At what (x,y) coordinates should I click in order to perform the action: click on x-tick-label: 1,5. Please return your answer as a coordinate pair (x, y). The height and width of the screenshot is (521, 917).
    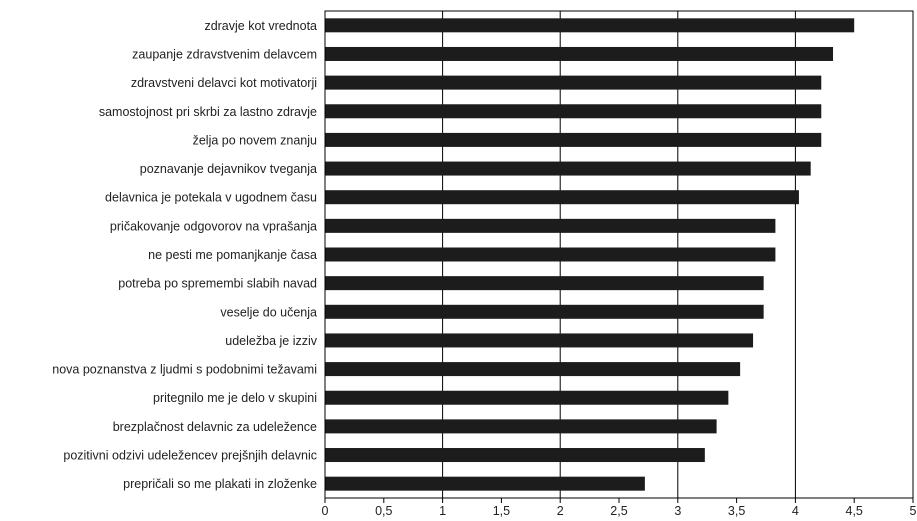
    Looking at the image, I should click on (501, 511).